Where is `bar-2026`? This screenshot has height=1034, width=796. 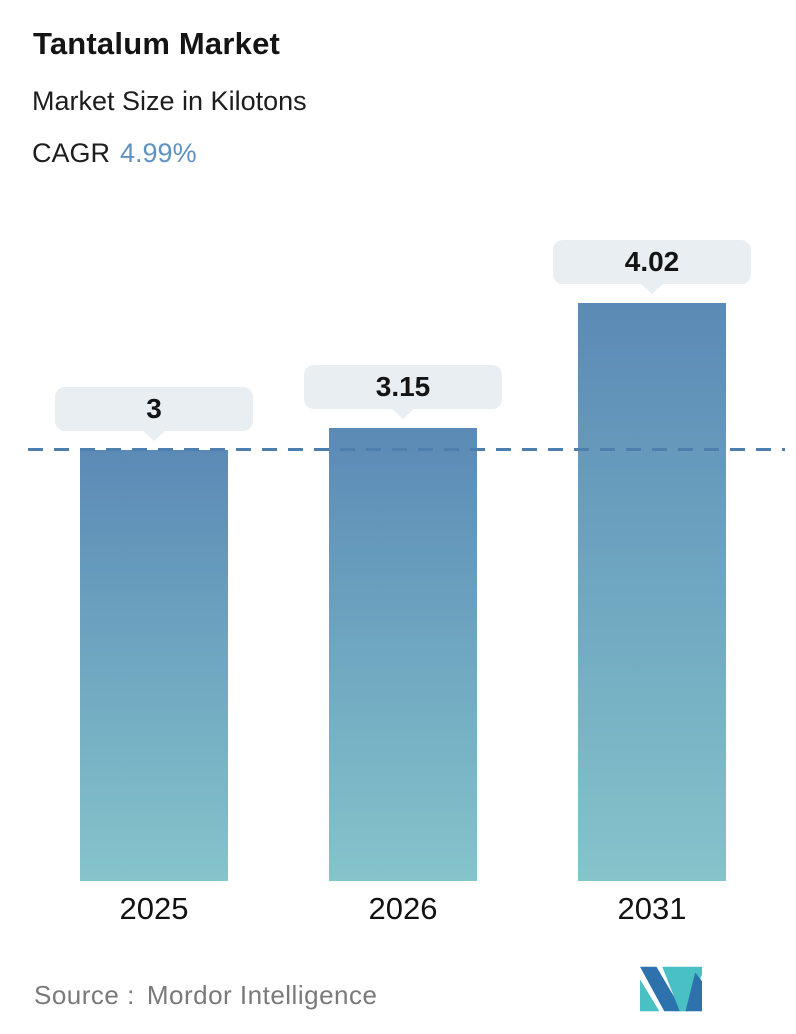 bar-2026 is located at coordinates (403, 654).